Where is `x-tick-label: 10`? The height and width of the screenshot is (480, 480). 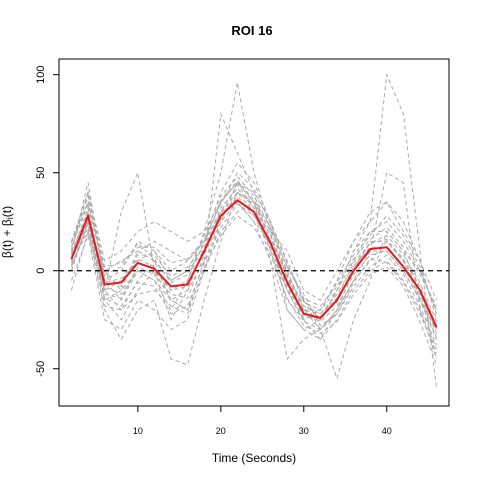
x-tick-label: 10 is located at coordinates (138, 431).